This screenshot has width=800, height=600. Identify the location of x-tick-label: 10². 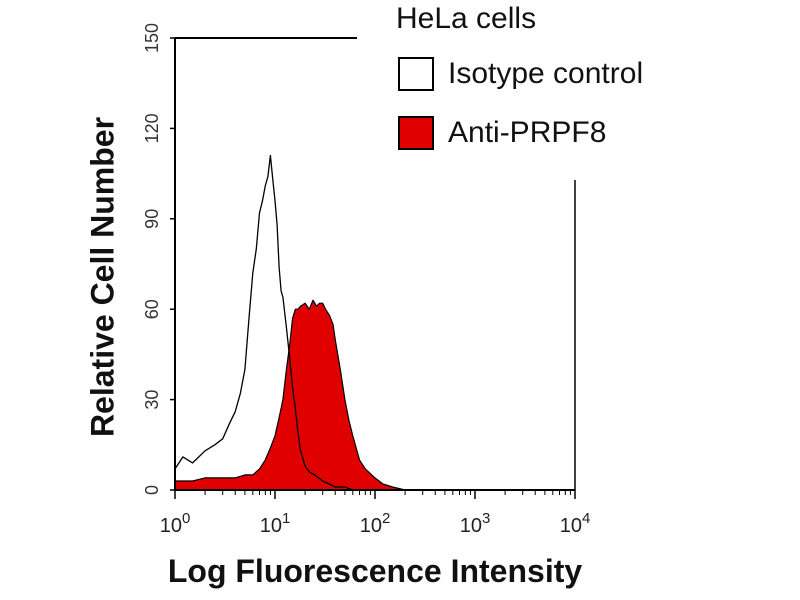
(375, 523).